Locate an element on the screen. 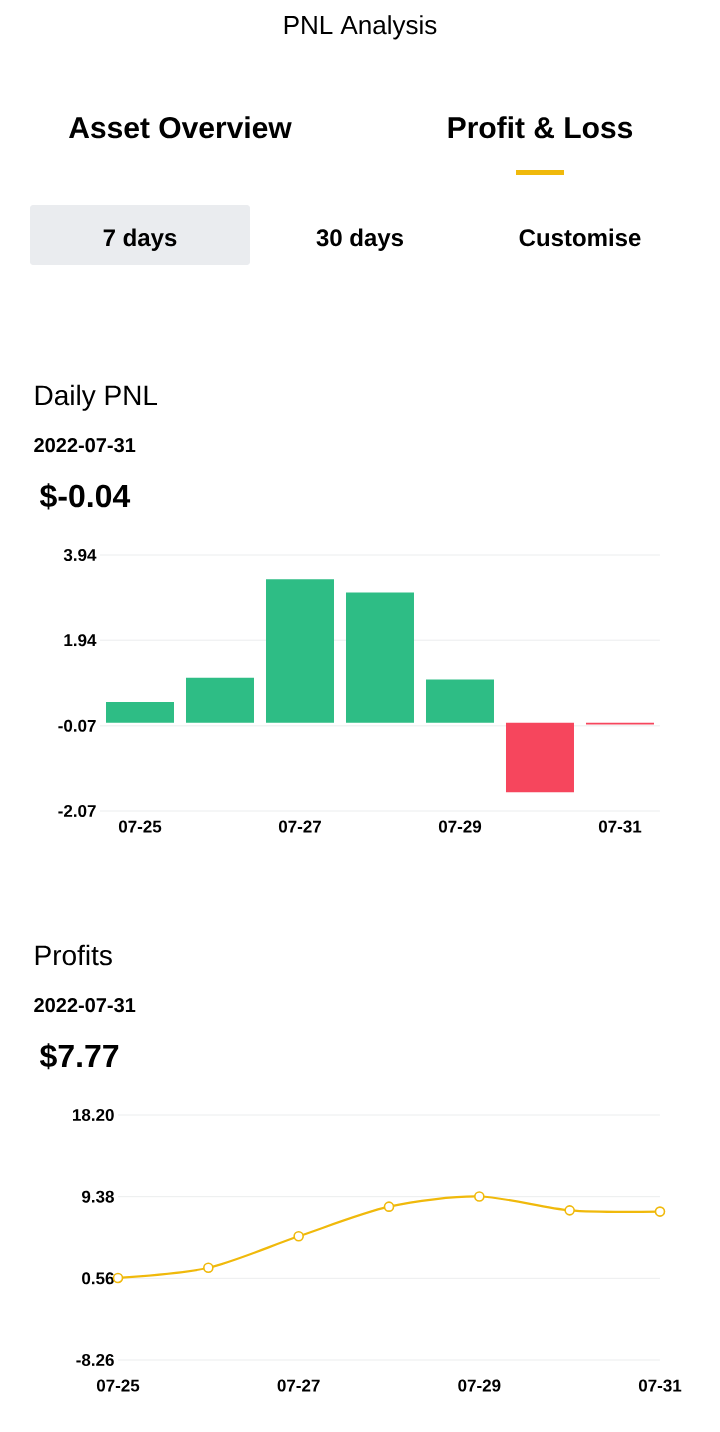 The width and height of the screenshot is (720, 1432). text: Asset Overview is located at coordinates (180, 127).